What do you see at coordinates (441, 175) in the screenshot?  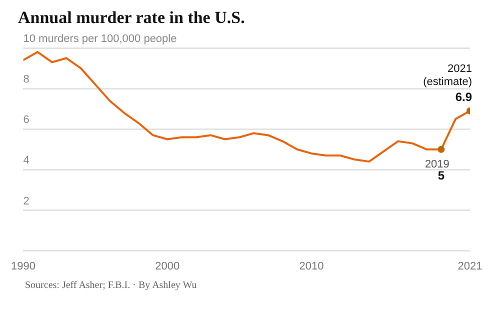 I see `data-label: 5` at bounding box center [441, 175].